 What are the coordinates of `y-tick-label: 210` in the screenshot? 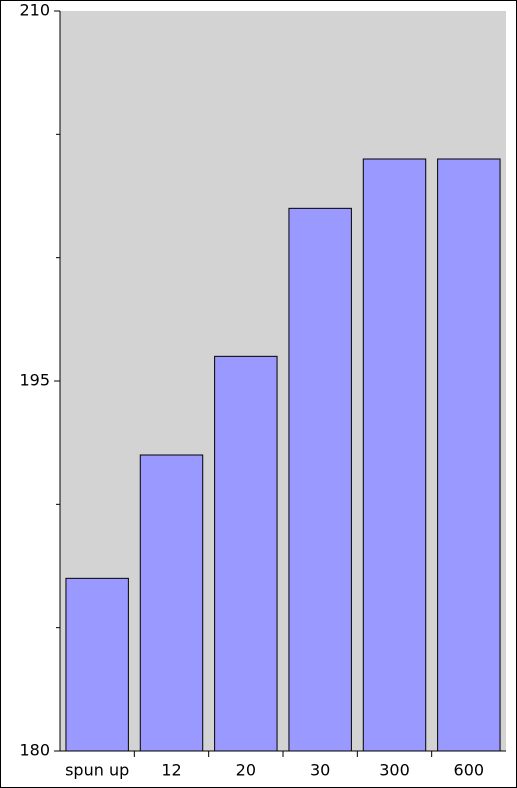 It's located at (34, 10).